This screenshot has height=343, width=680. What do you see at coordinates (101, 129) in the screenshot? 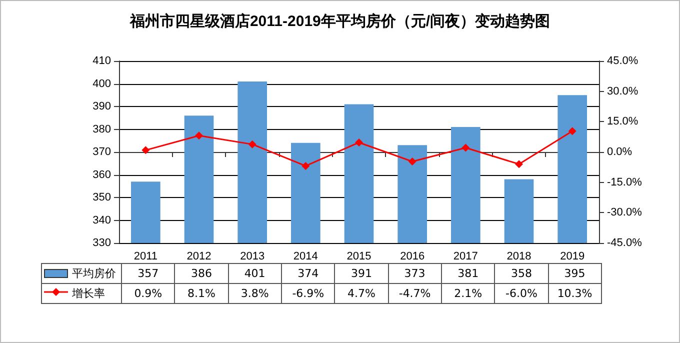
I see `y-tick-label: 380` at bounding box center [101, 129].